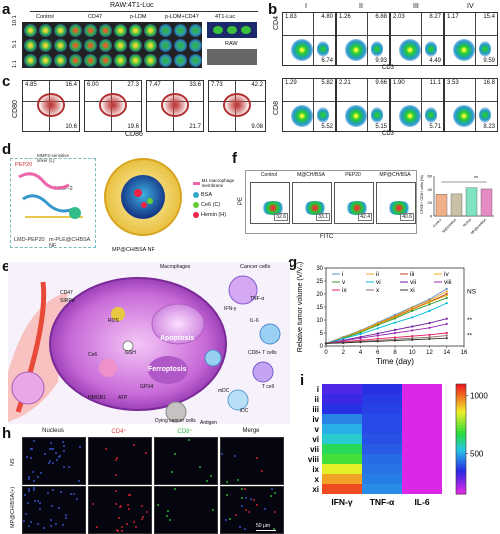 The height and width of the screenshot is (534, 500). What do you see at coordinates (317, 479) in the screenshot?
I see `i-row-label: x` at bounding box center [317, 479].